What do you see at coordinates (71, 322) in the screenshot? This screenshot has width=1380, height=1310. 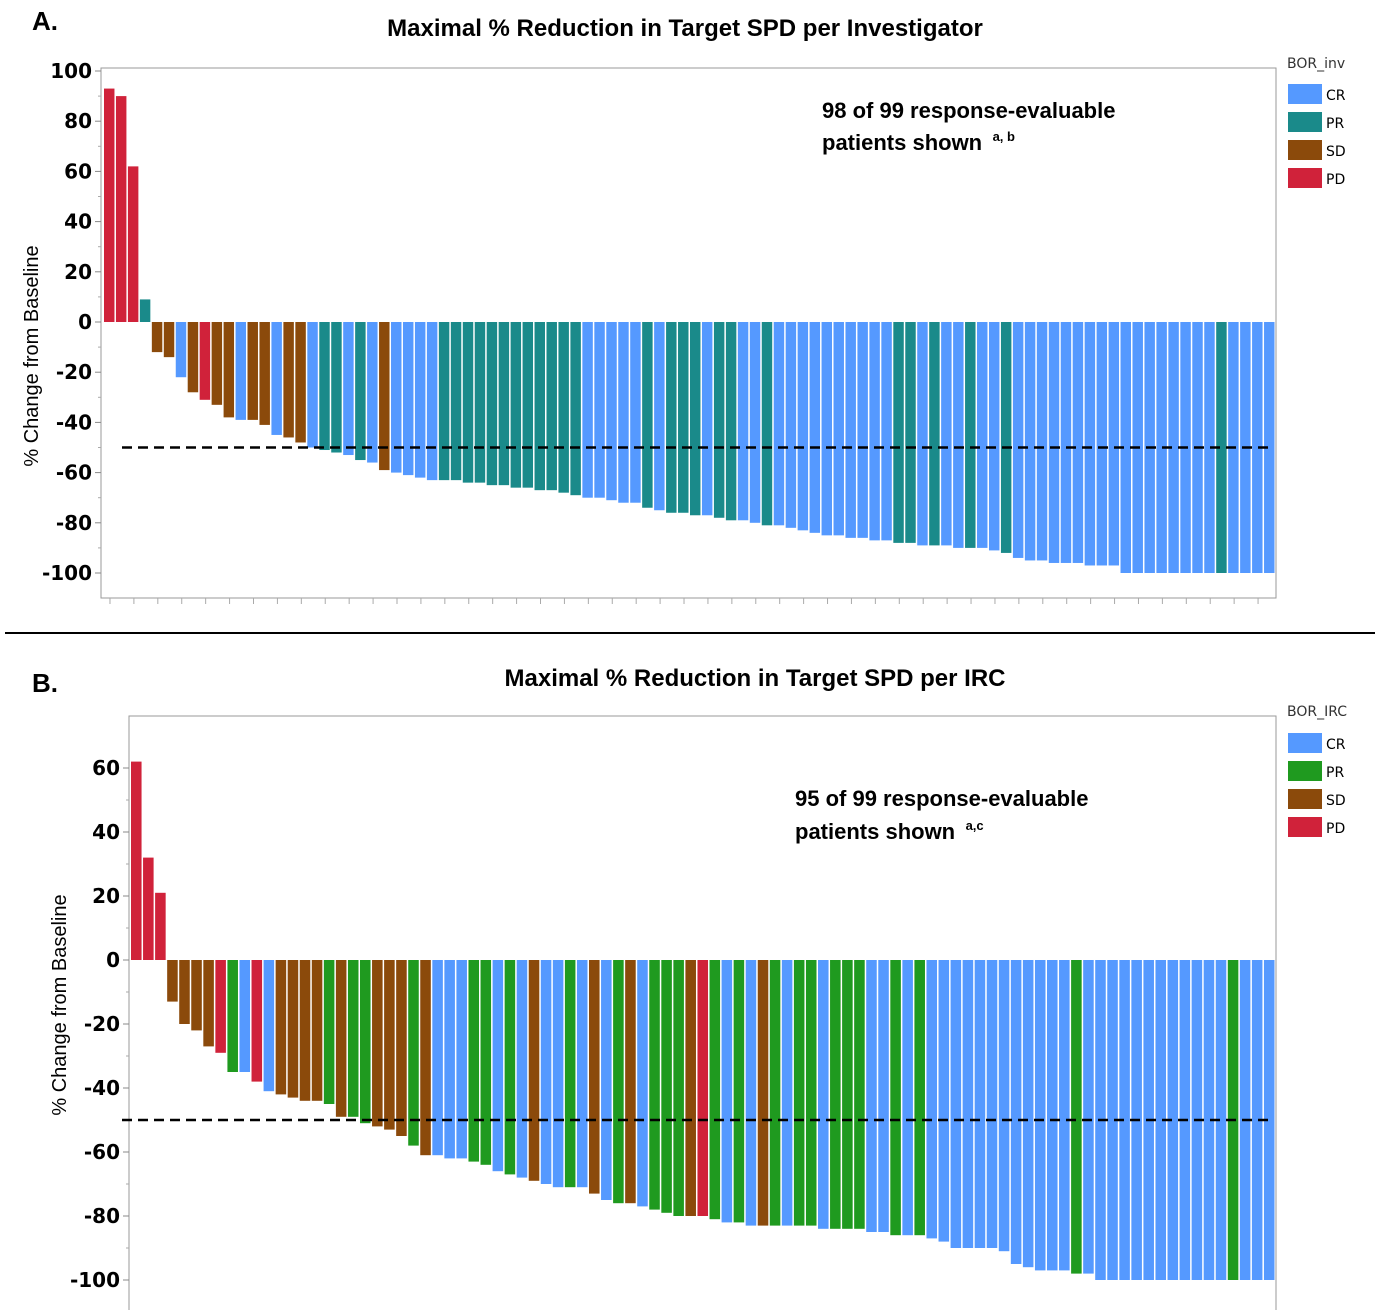 I see `panel-a-y-ticks: 100 80 60 40 20 0 -20 -40 -60 -80 -100` at bounding box center [71, 322].